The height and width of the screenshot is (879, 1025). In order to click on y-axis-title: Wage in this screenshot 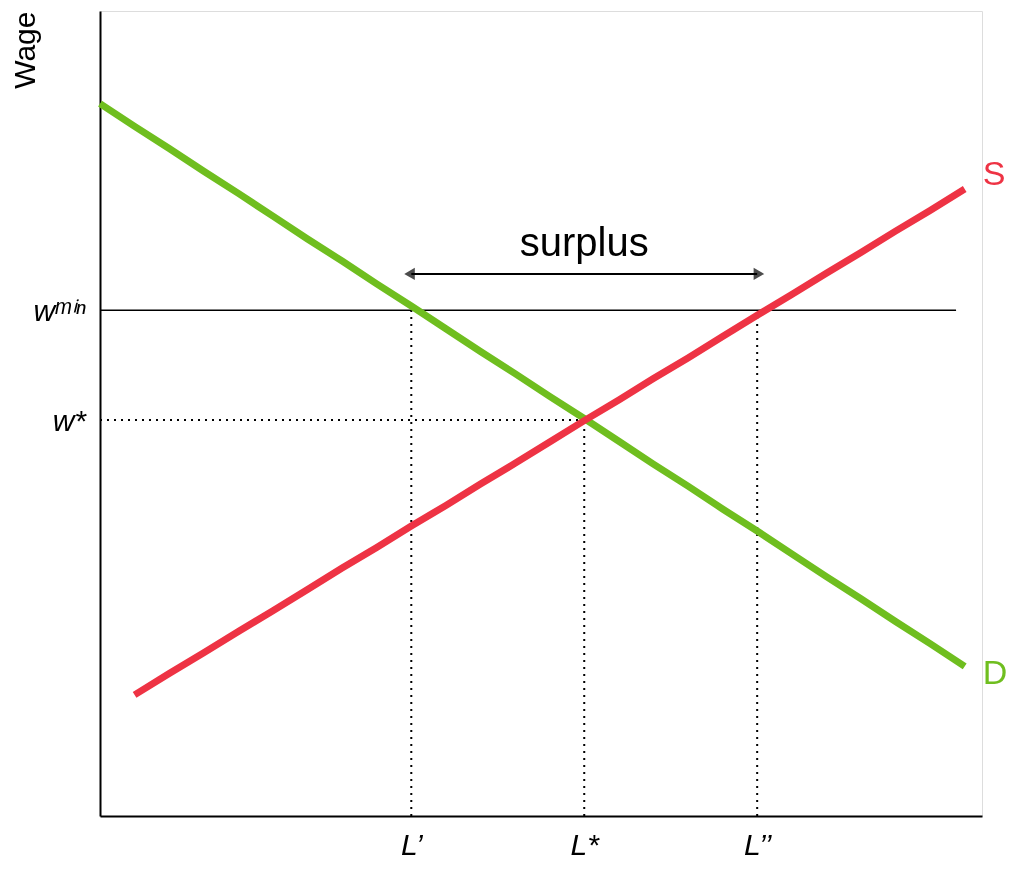, I will do `click(24, 50)`.